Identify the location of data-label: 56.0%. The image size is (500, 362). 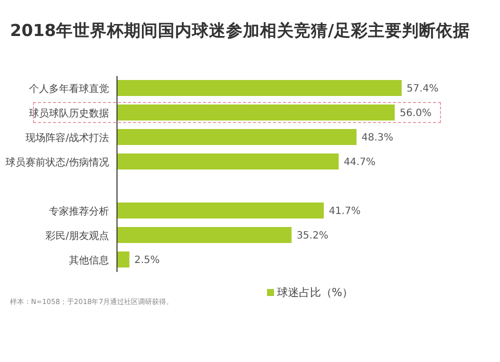
(416, 113).